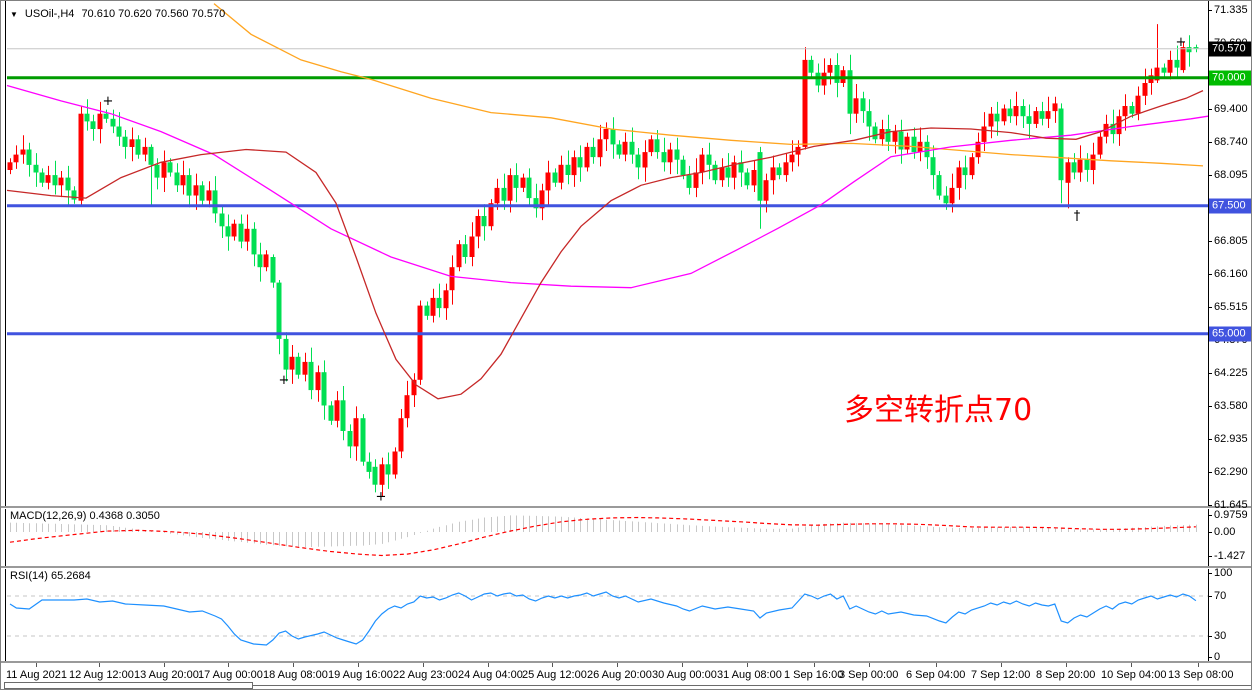  What do you see at coordinates (490, 675) in the screenshot?
I see `time-label: 24 Aug 04:00` at bounding box center [490, 675].